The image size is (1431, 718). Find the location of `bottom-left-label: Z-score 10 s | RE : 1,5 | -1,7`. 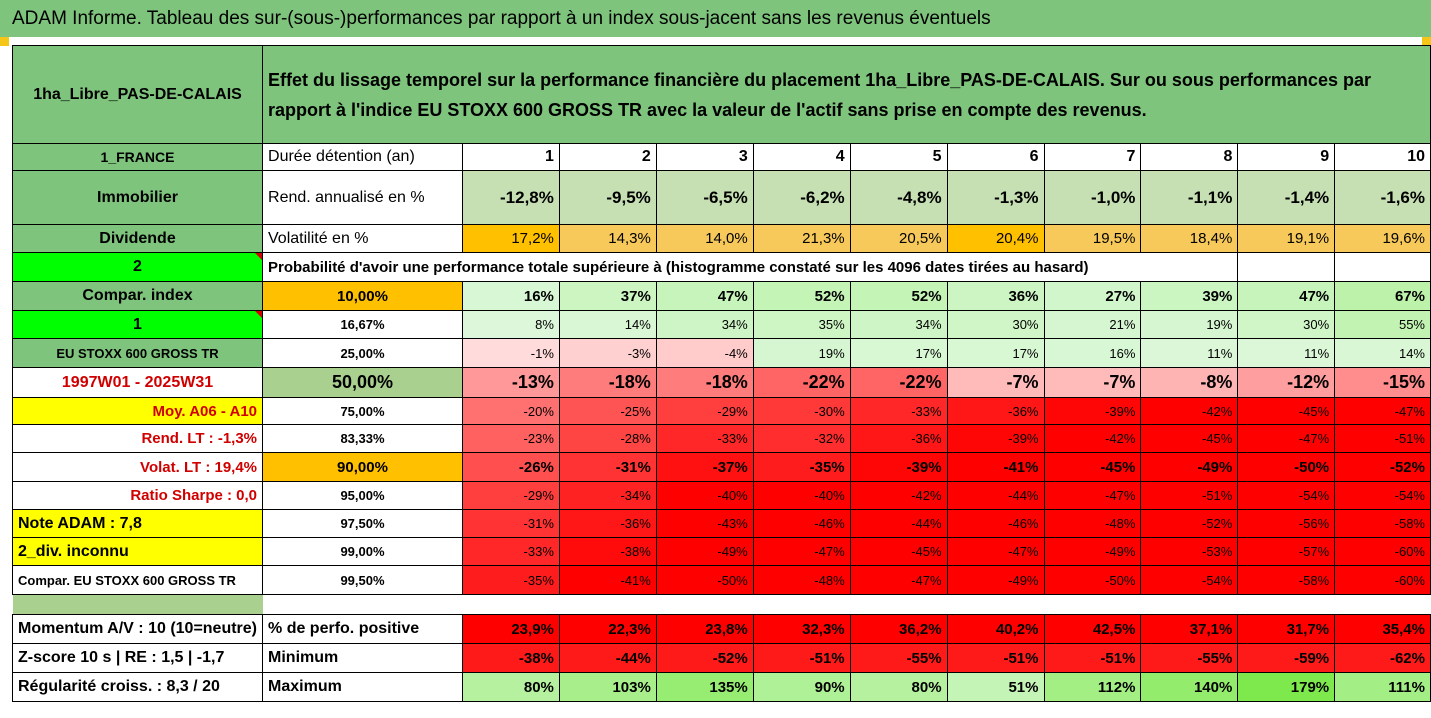

bottom-left-label: Z-score 10 s | RE : 1,5 | -1,7 is located at coordinates (137, 658).